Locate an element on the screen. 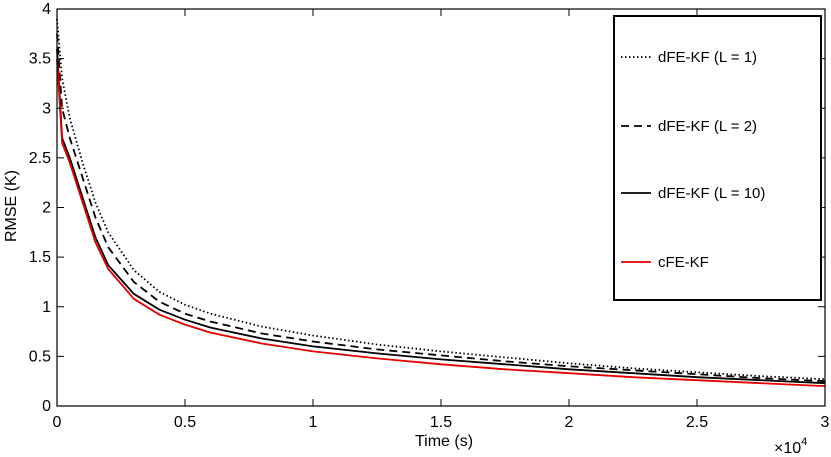 This screenshot has height=457, width=831. x-axis-title: Time (s) is located at coordinates (444, 441).